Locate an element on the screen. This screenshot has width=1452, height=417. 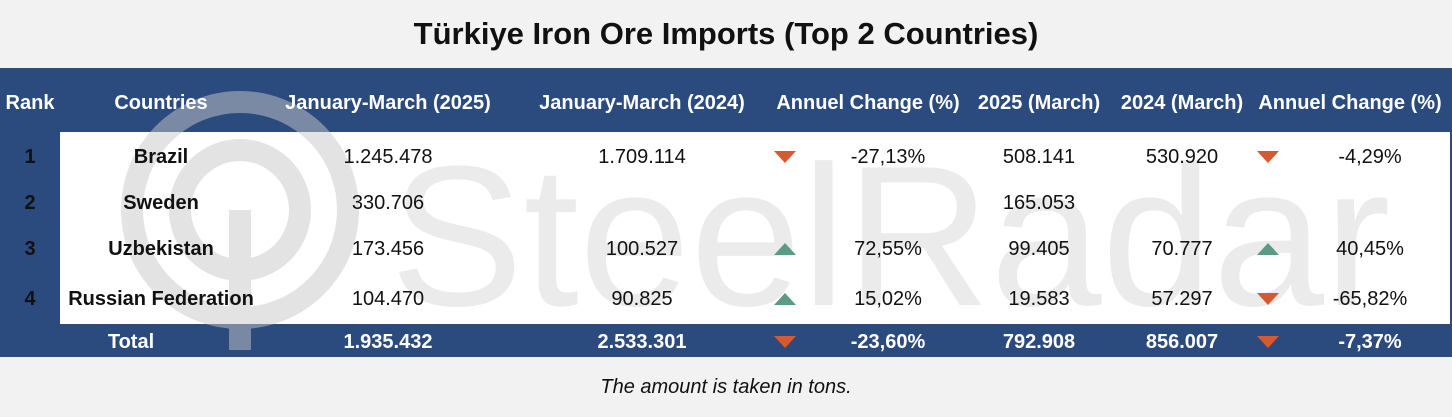
table-cell-rank: 2 is located at coordinates (30, 202).